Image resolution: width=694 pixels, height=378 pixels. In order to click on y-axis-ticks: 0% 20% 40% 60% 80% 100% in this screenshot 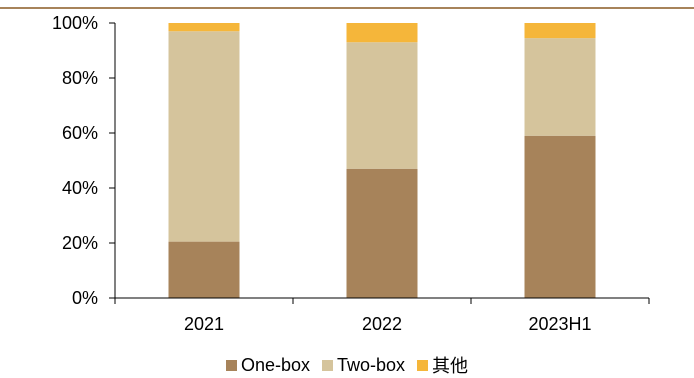, I will do `click(83, 160)`.